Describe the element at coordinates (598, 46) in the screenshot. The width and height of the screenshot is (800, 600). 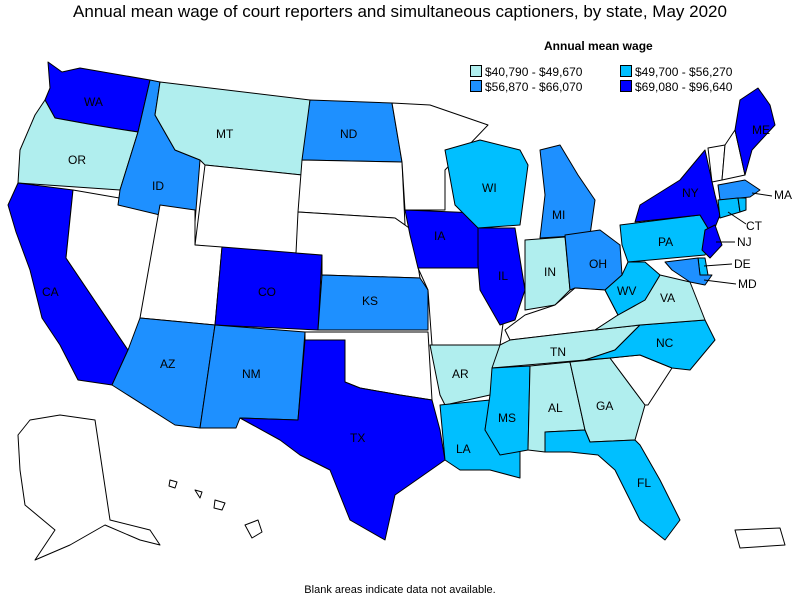
I see `legend-title: Annual mean wage` at that location.